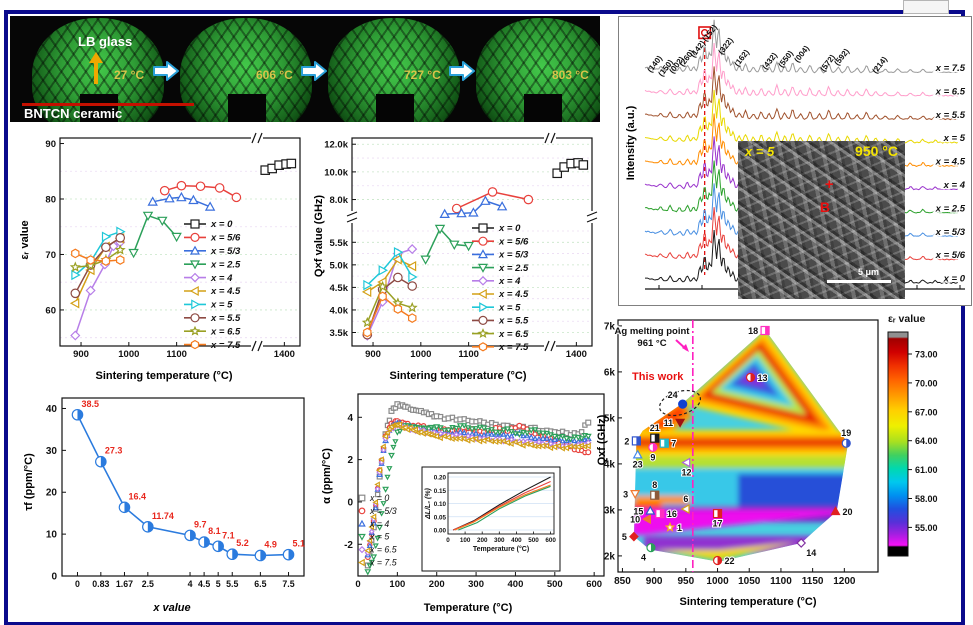 The image size is (973, 625). I want to click on this-work-annotation: This work, so click(667, 394).